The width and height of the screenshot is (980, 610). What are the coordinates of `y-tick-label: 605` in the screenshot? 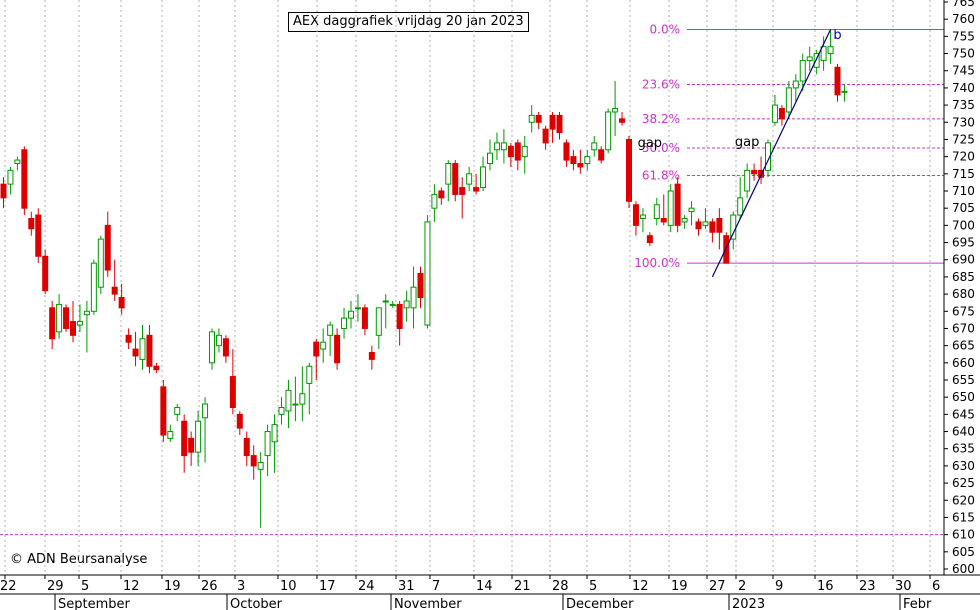 It's located at (963, 552).